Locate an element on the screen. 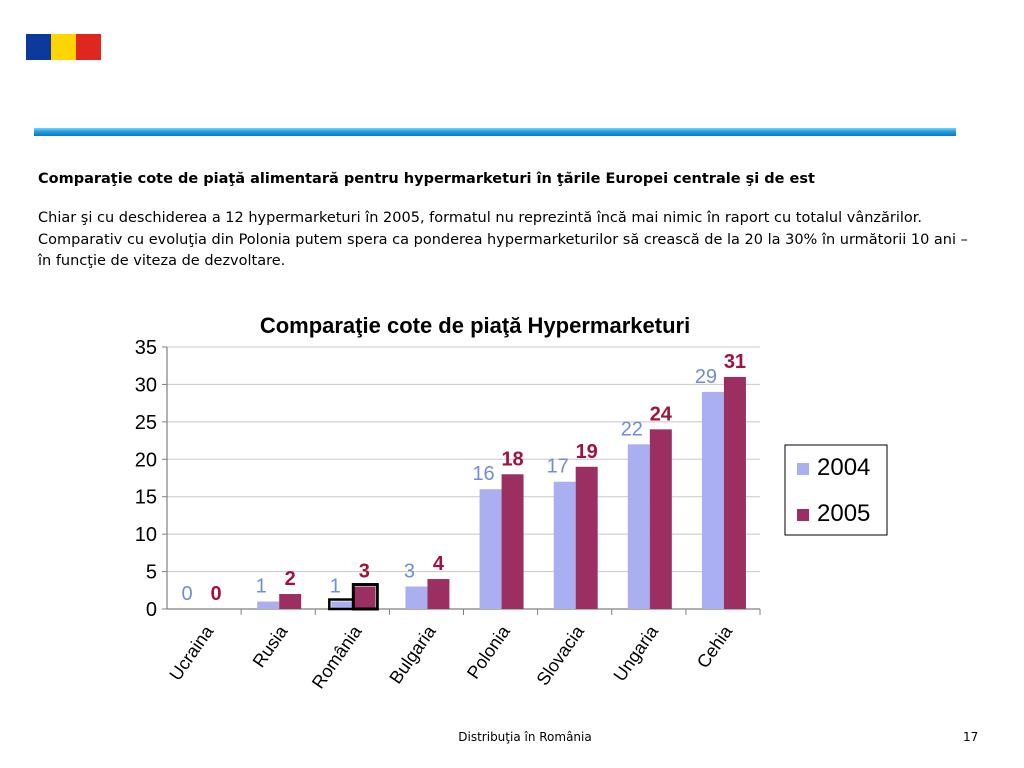  legend-label: 2004 is located at coordinates (843, 467).